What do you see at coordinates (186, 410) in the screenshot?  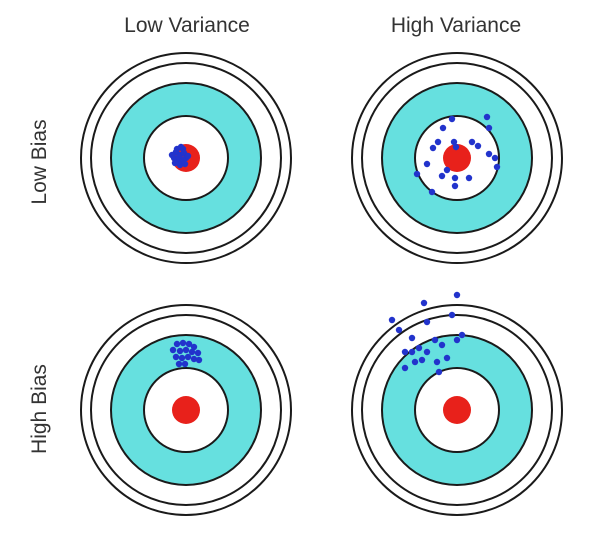 I see `high-bias-low-variance-bullseye` at bounding box center [186, 410].